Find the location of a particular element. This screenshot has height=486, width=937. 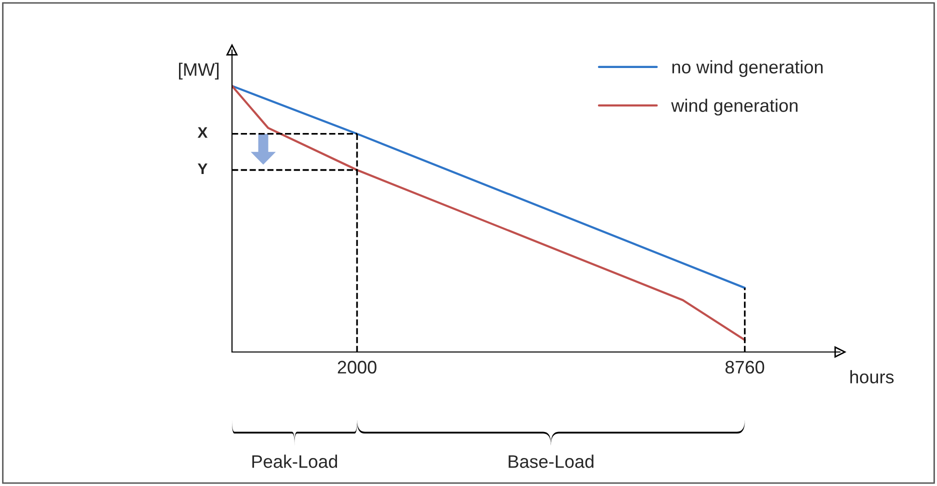

ref-line-label: Y is located at coordinates (203, 168).